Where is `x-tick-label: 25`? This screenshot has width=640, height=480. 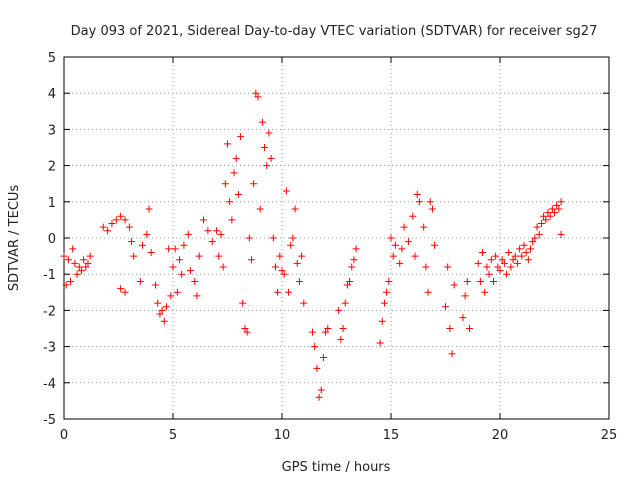 x-tick-label: 25 is located at coordinates (609, 435).